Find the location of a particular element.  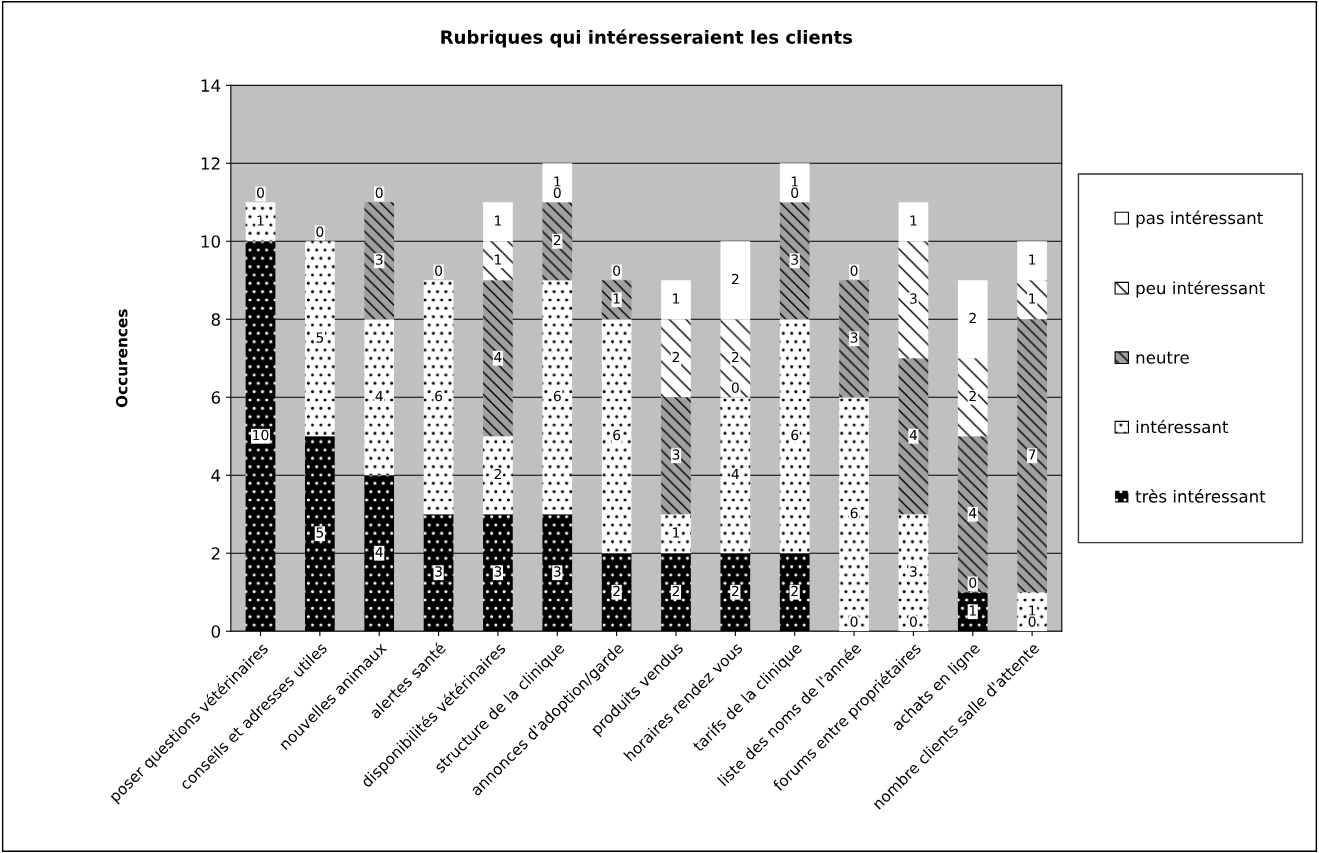

chart-title: Rubriques qui intéresseraient les clients is located at coordinates (647, 38).